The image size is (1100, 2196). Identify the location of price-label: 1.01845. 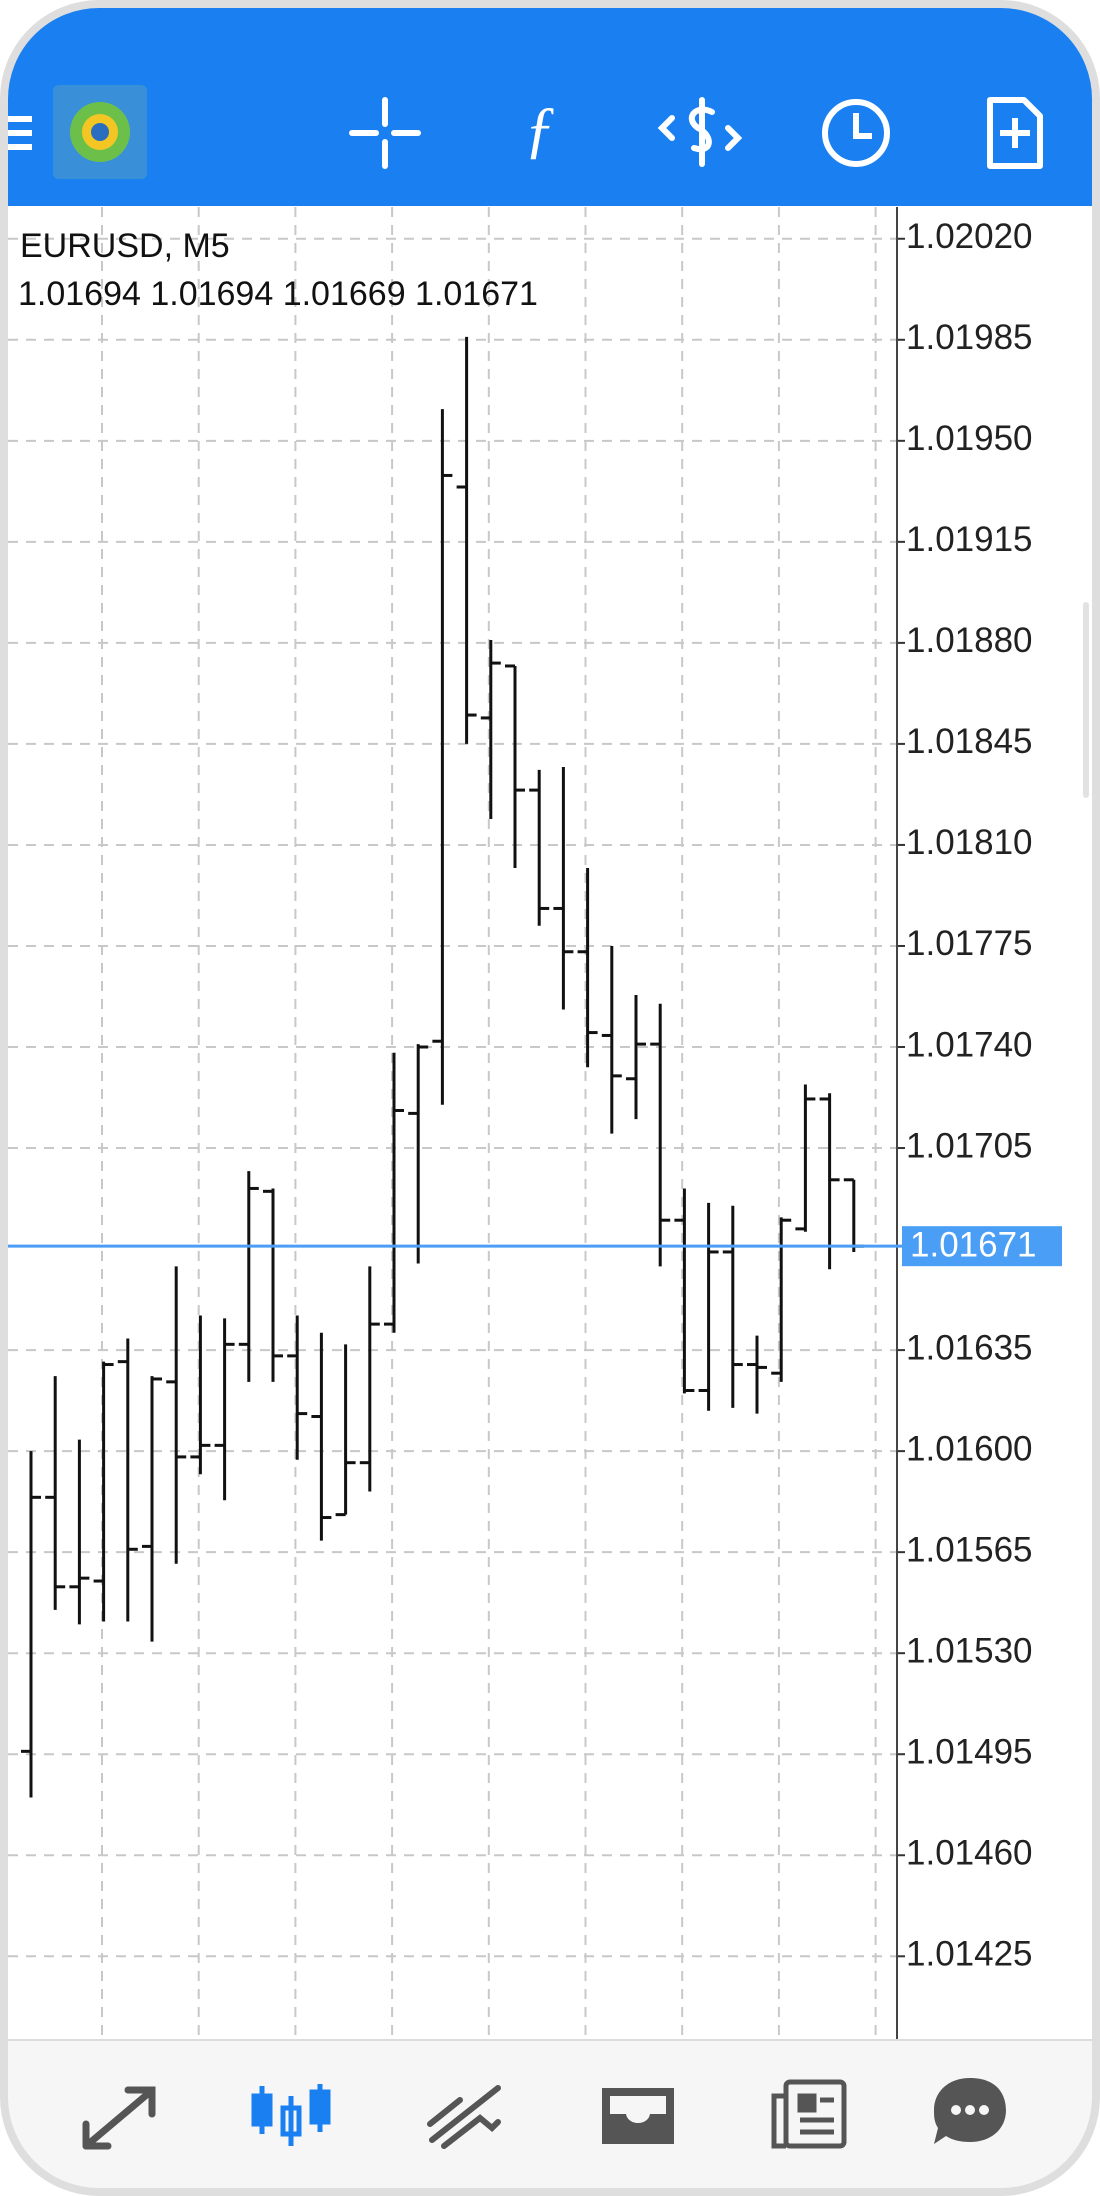
(969, 741).